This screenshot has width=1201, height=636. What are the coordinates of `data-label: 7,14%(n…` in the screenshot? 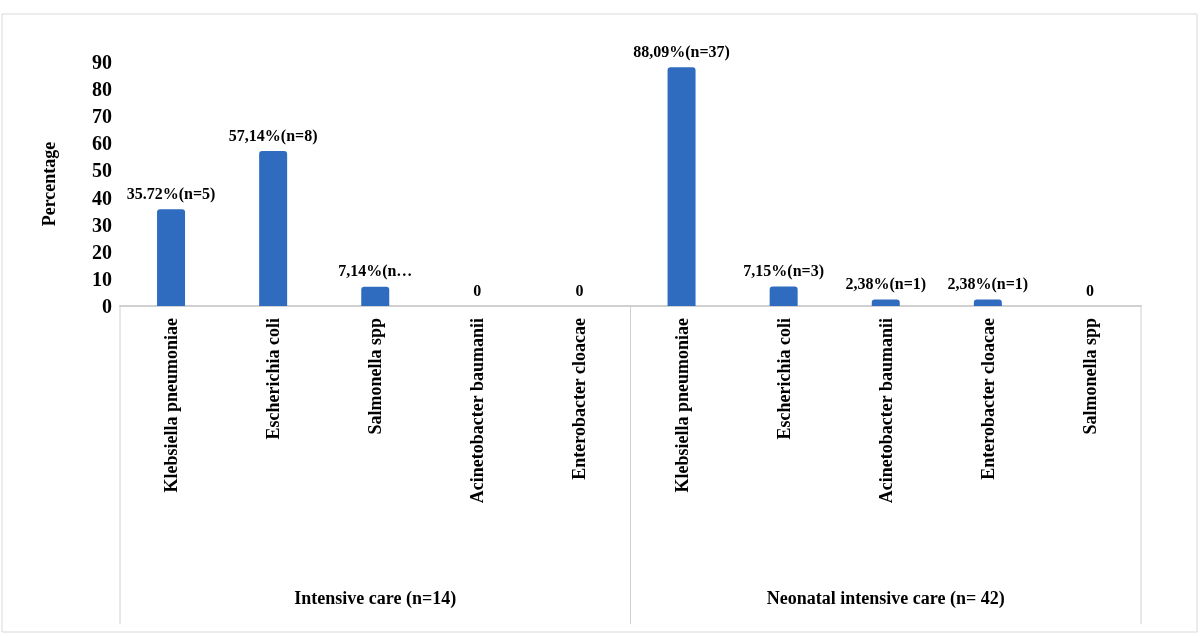 It's located at (375, 271).